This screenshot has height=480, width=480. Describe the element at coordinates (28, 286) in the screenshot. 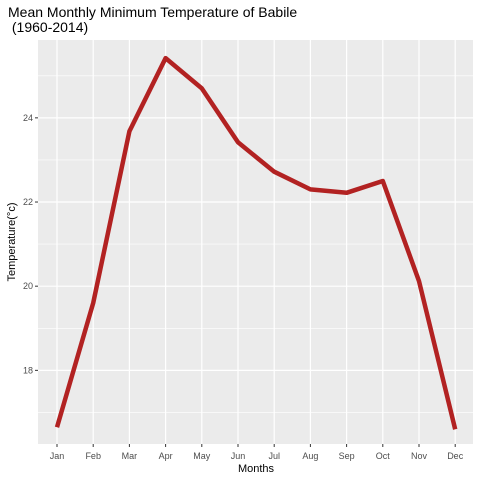

I see `y-tick-label: 20` at that location.